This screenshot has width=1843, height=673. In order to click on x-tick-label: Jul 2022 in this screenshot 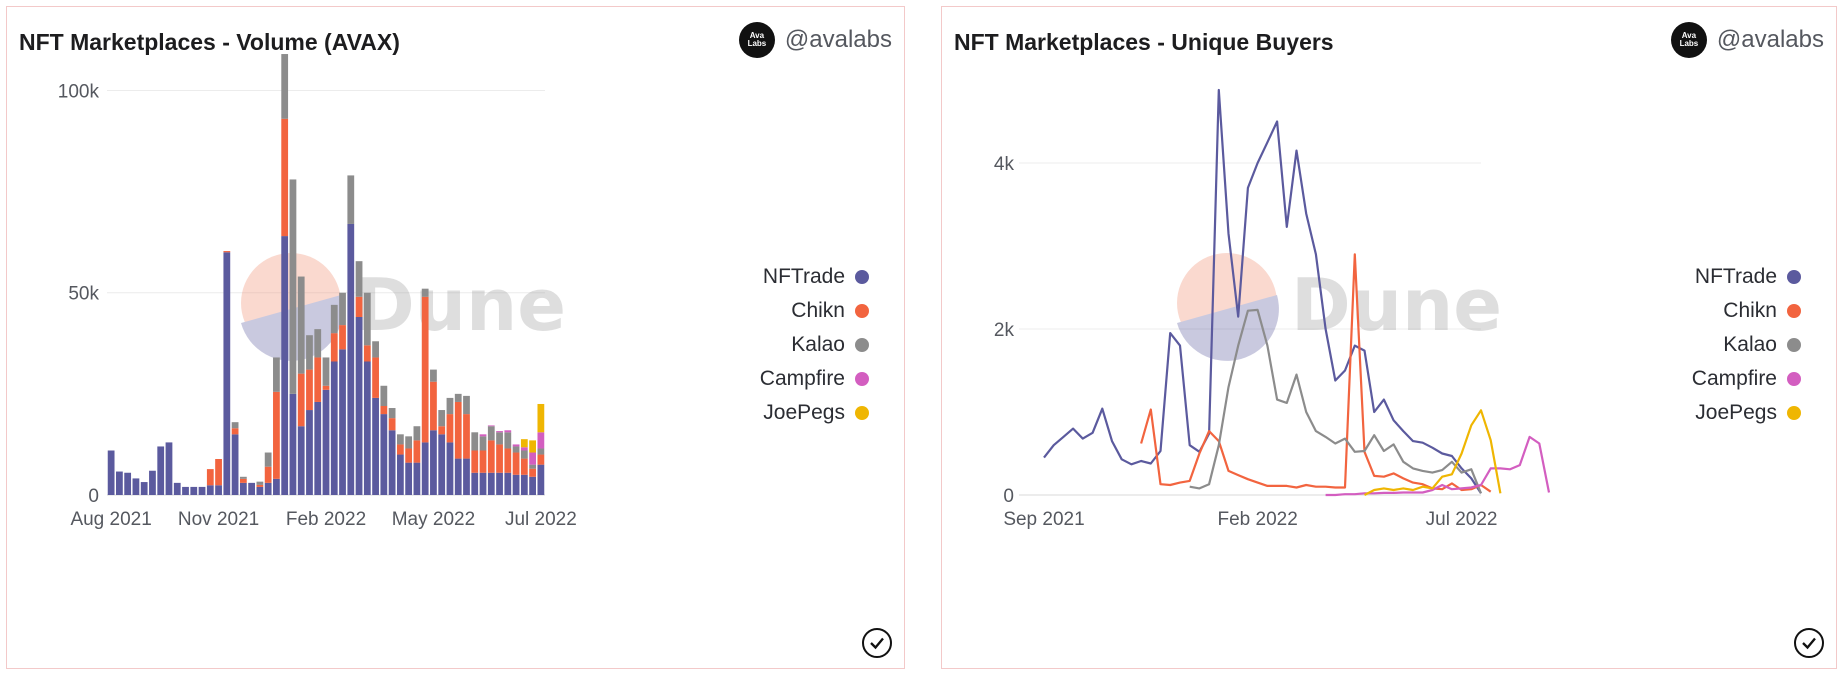, I will do `click(1462, 519)`.